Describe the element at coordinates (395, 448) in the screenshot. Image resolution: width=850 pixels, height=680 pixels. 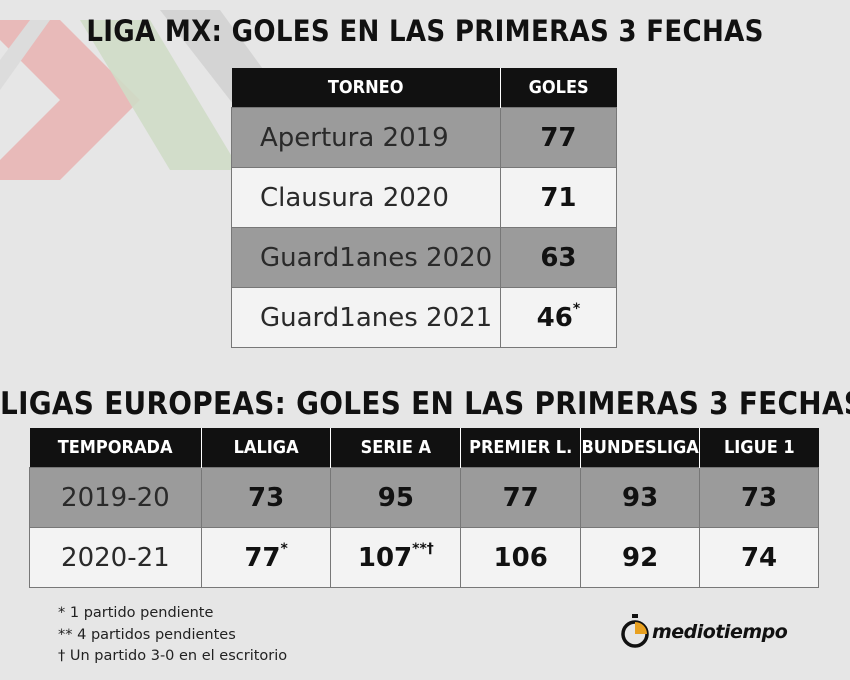
I see `column-header-serie-a: SERIE A` at that location.